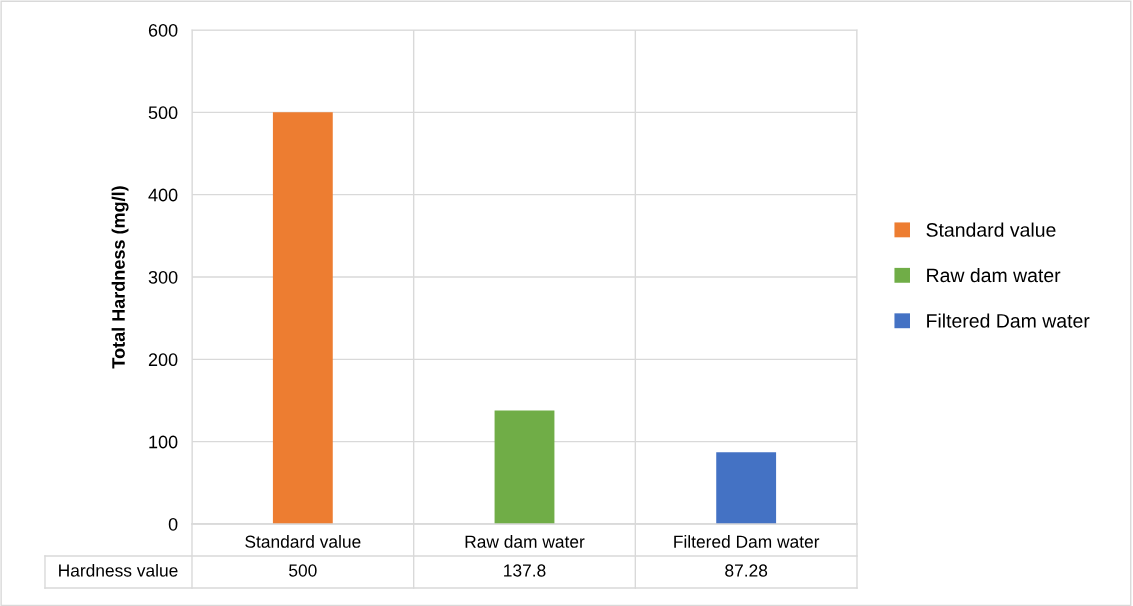 The width and height of the screenshot is (1133, 606). I want to click on y-tick-label: 400, so click(163, 195).